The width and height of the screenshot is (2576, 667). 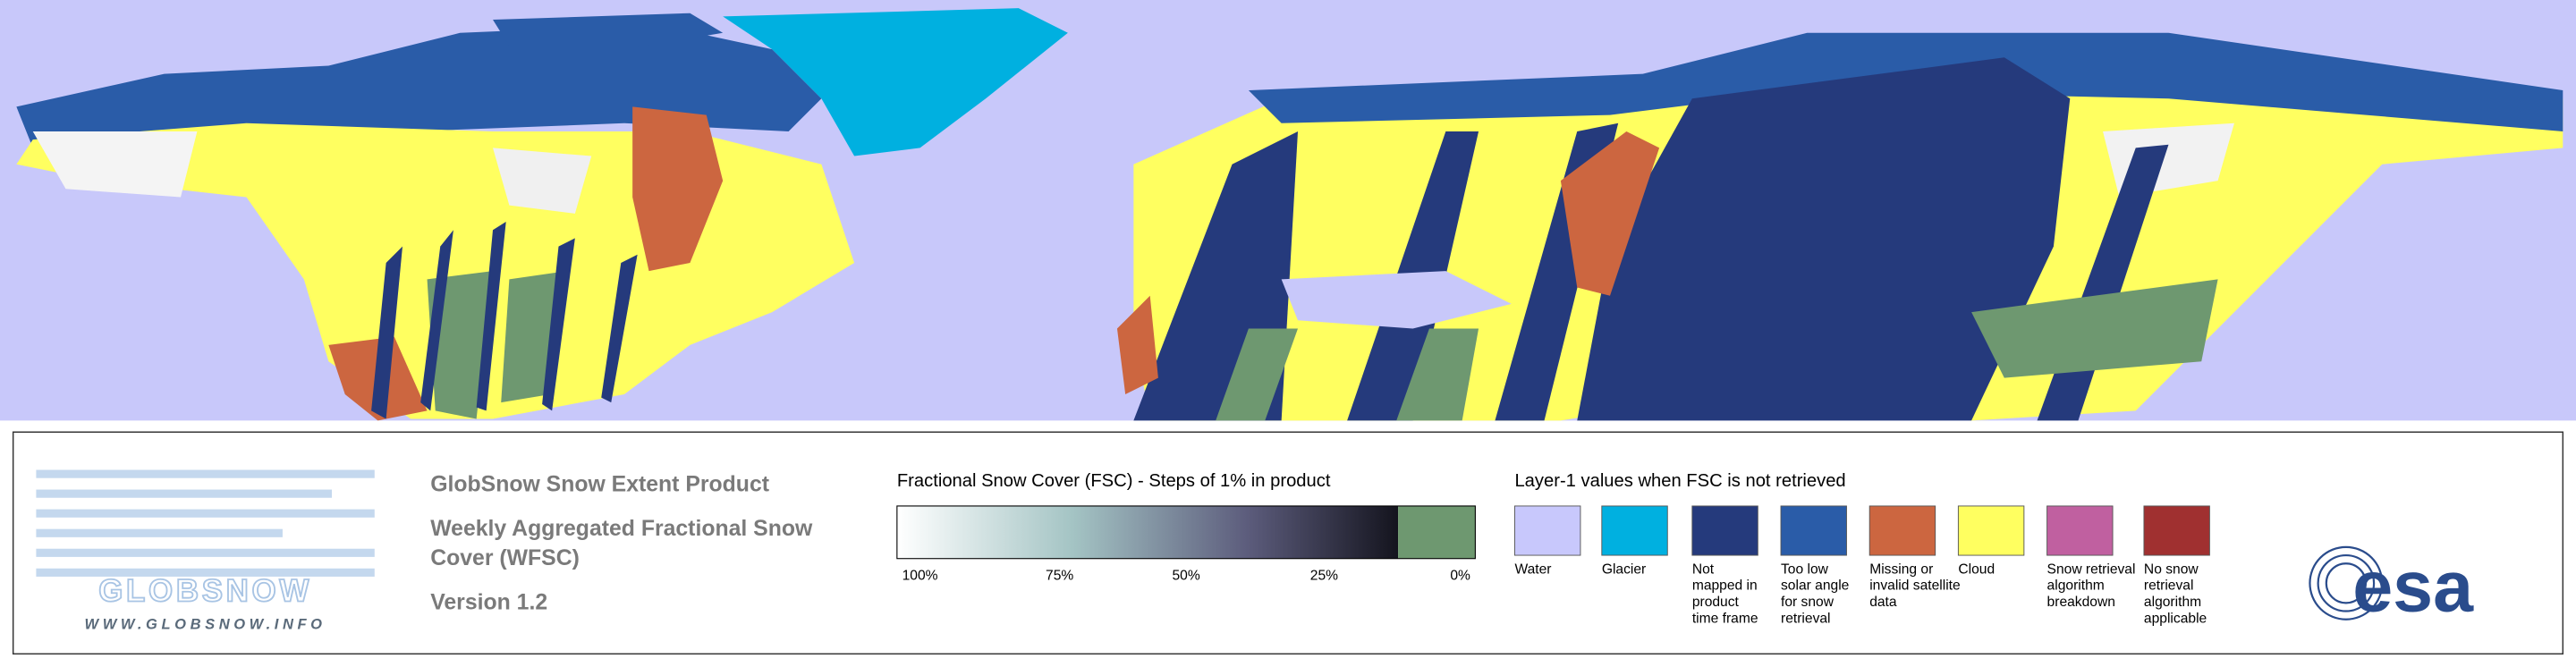 I want to click on legend-label: time frame, so click(x=1725, y=619).